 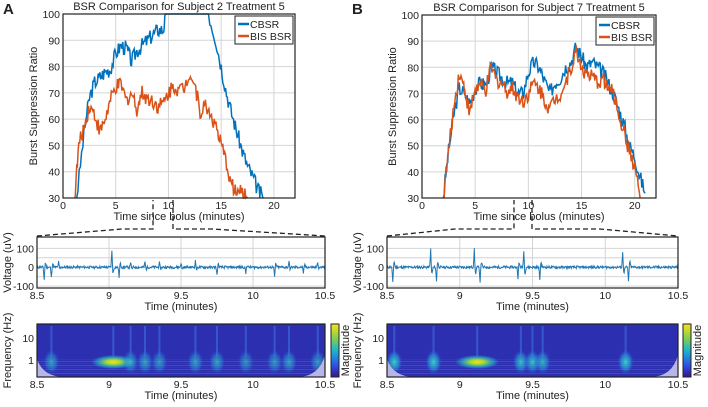 What do you see at coordinates (169, 106) in the screenshot?
I see `series-line-cbsr` at bounding box center [169, 106].